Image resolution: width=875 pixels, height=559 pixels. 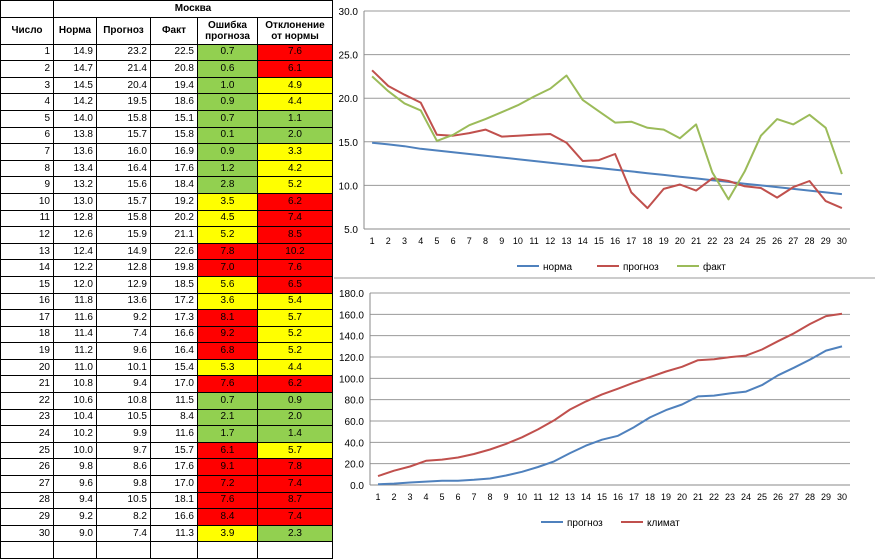 What do you see at coordinates (441, 497) in the screenshot?
I see `x-tick-label: 5` at bounding box center [441, 497].